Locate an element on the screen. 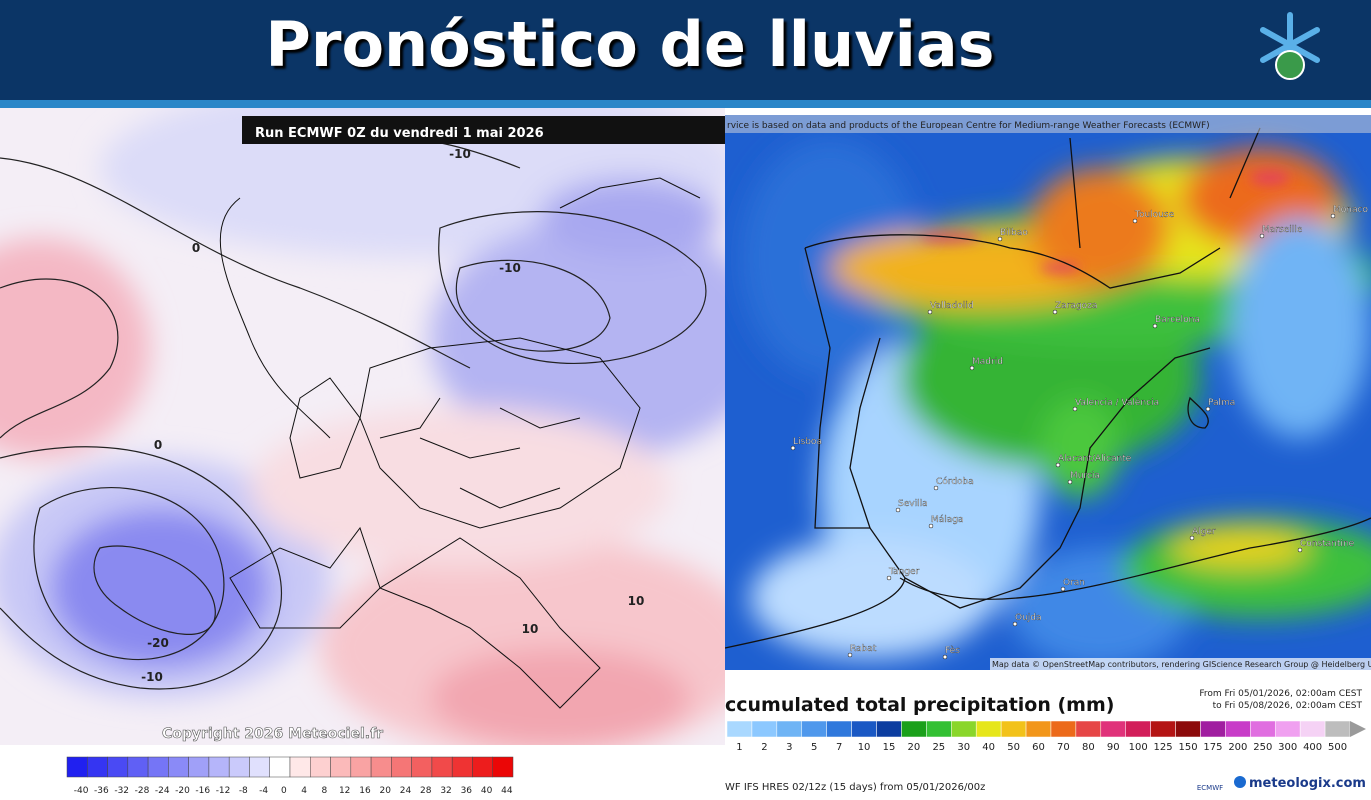  city-label: Málaga is located at coordinates (947, 520).